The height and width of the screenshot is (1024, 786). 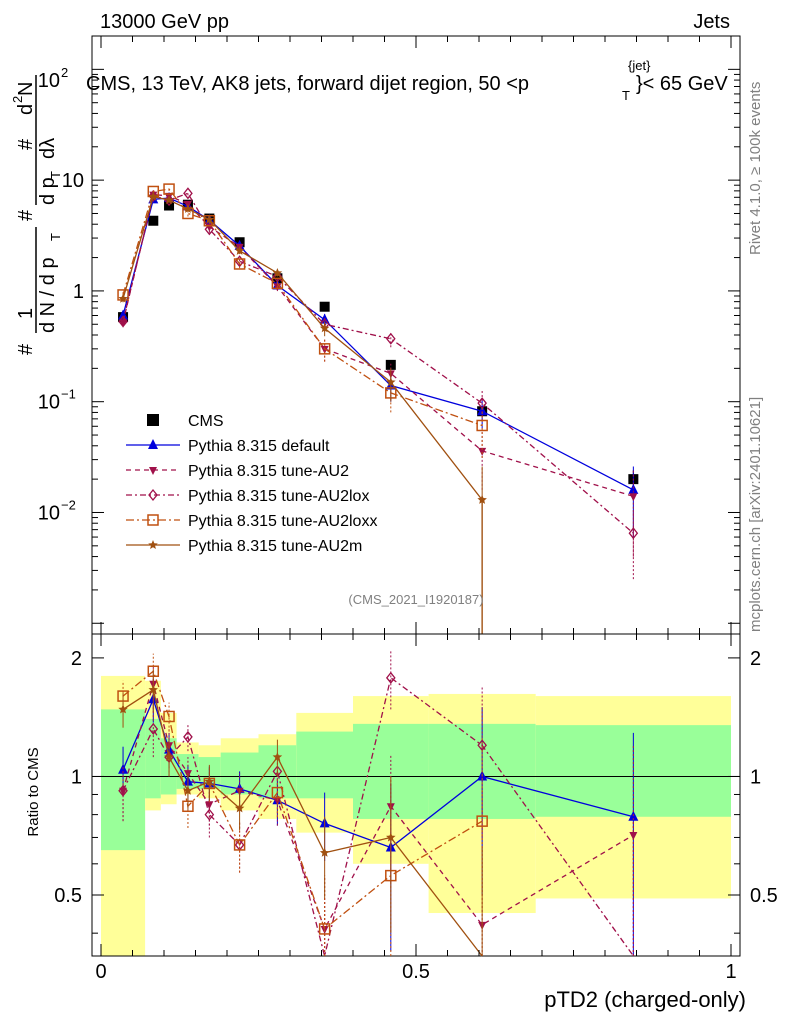 What do you see at coordinates (55, 175) in the screenshot?
I see `ylabel-dpt-sub: T` at bounding box center [55, 175].